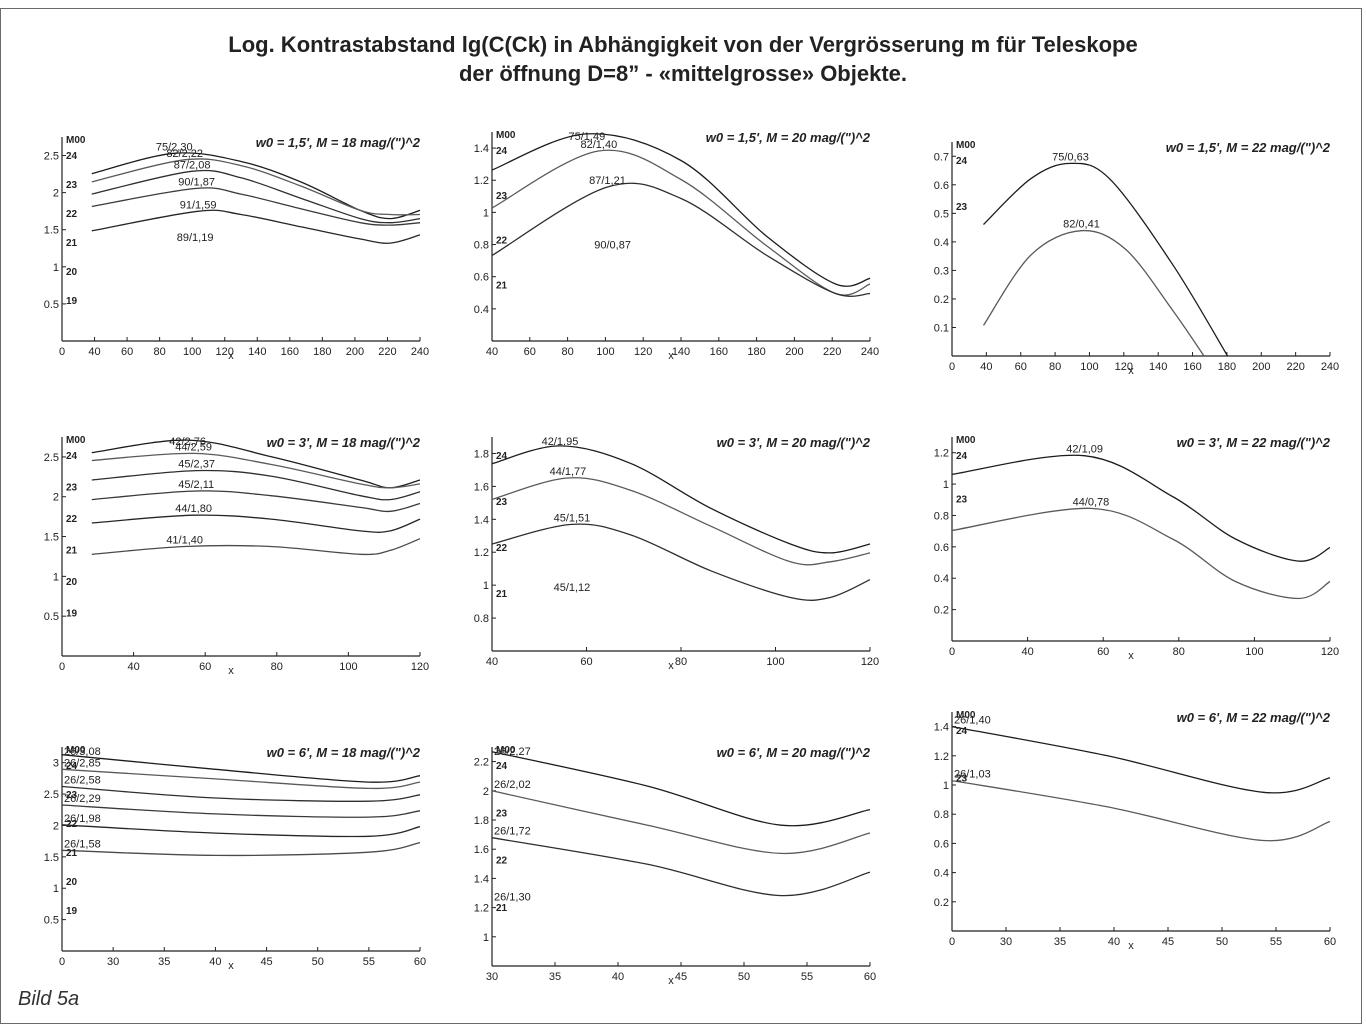 The width and height of the screenshot is (1366, 1026). What do you see at coordinates (72, 882) in the screenshot?
I see `magnitude-label: 20` at bounding box center [72, 882].